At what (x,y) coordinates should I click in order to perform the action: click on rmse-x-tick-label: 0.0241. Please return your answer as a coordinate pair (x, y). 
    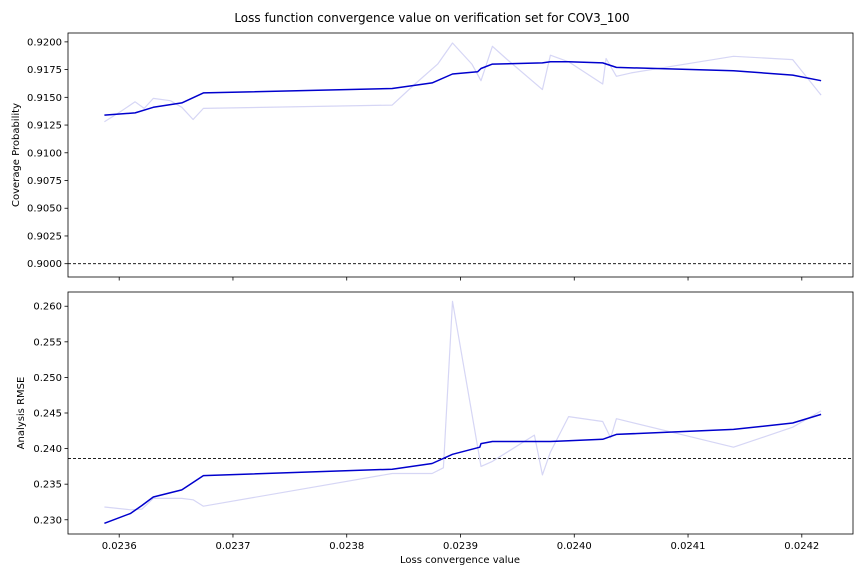
    Looking at the image, I should click on (688, 546).